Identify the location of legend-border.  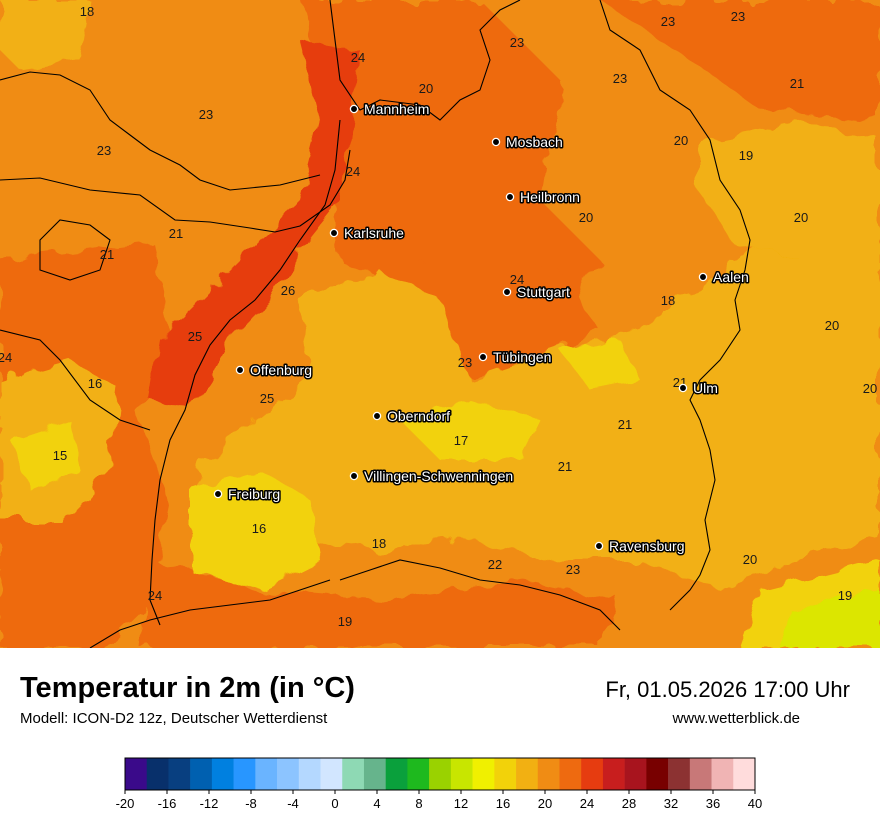
(440, 774).